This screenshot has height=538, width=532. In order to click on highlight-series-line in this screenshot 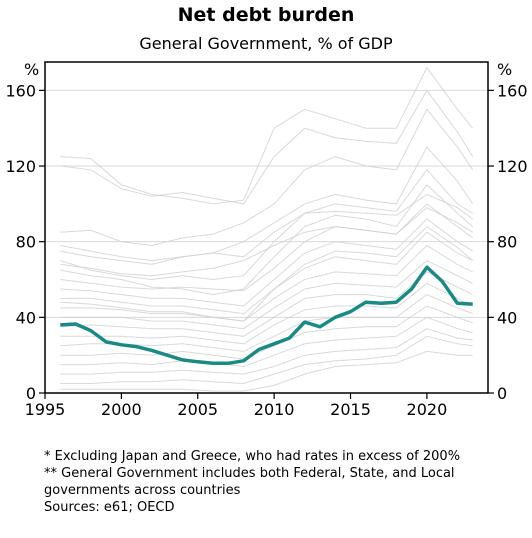, I will do `click(266, 315)`.